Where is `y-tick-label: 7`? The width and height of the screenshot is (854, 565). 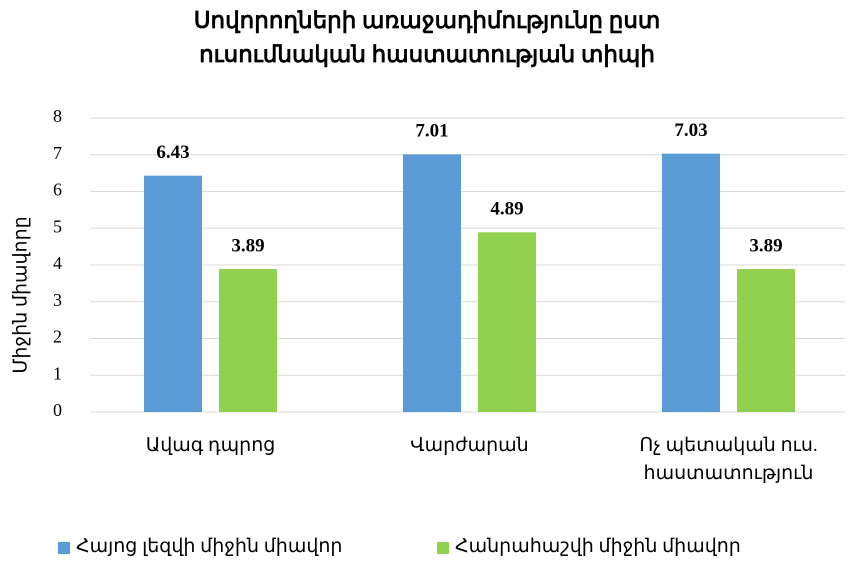 y-tick-label: 7 is located at coordinates (57, 153).